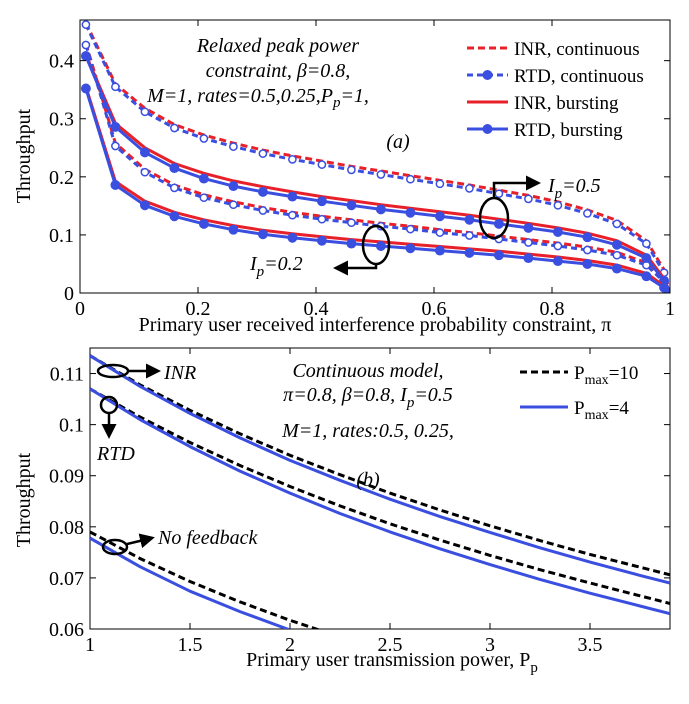  I want to click on panel-b-inr-label: INR, so click(179, 373).